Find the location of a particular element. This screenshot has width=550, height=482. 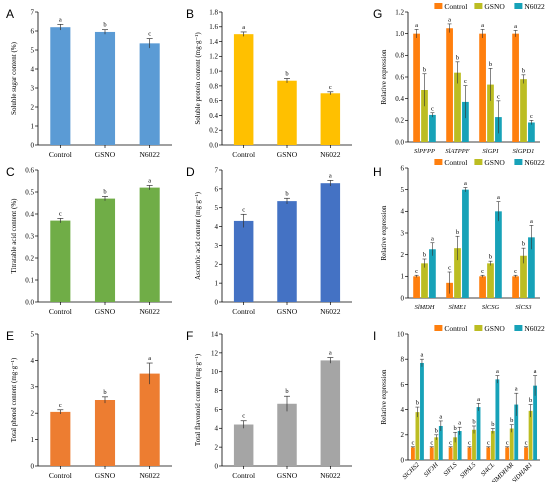

y-tick-label: 1.2 is located at coordinates (213, 57).